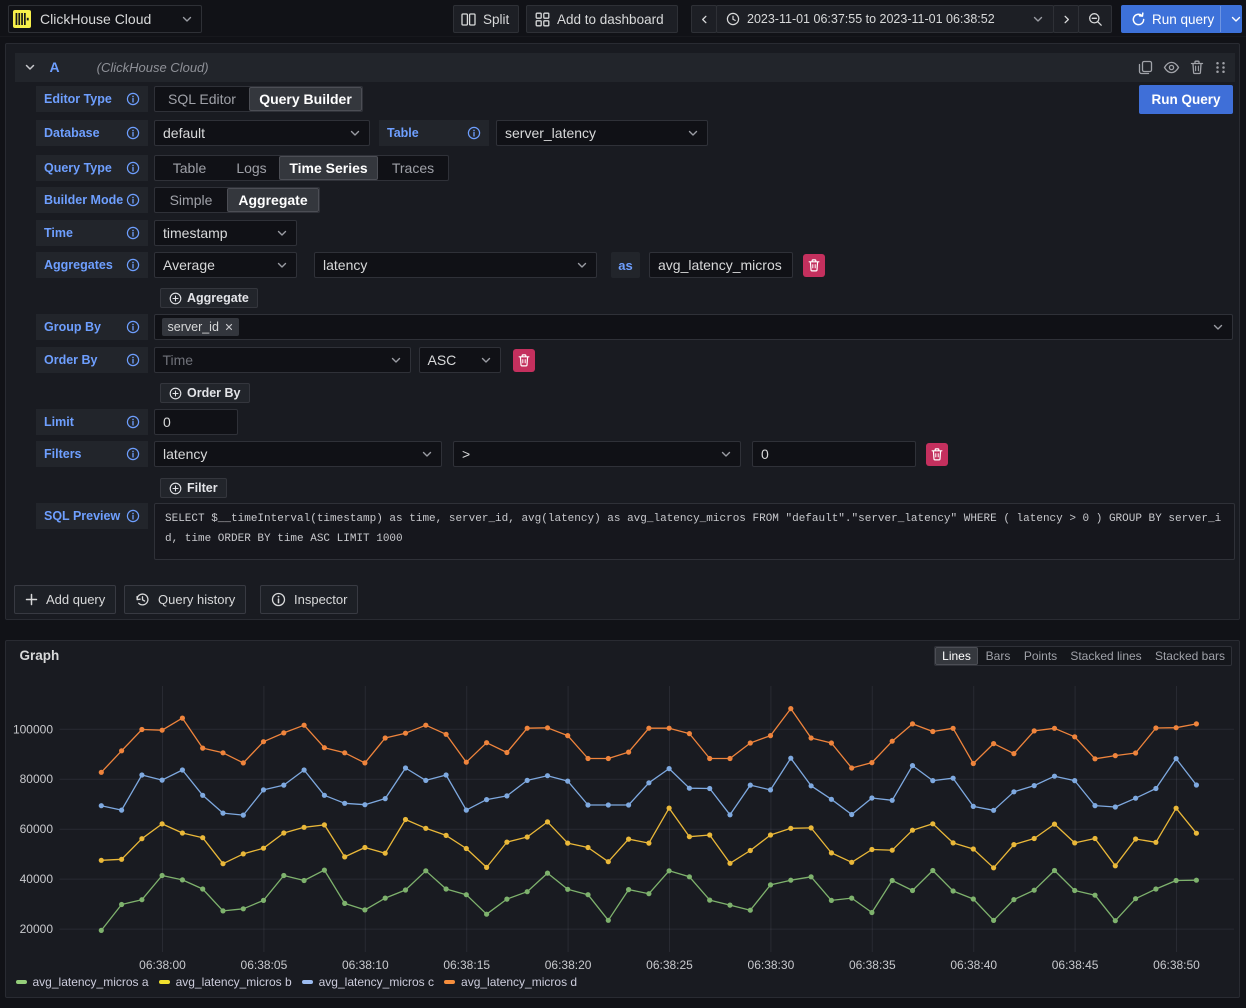  I want to click on svg-text: 06:38:35, so click(871, 965).